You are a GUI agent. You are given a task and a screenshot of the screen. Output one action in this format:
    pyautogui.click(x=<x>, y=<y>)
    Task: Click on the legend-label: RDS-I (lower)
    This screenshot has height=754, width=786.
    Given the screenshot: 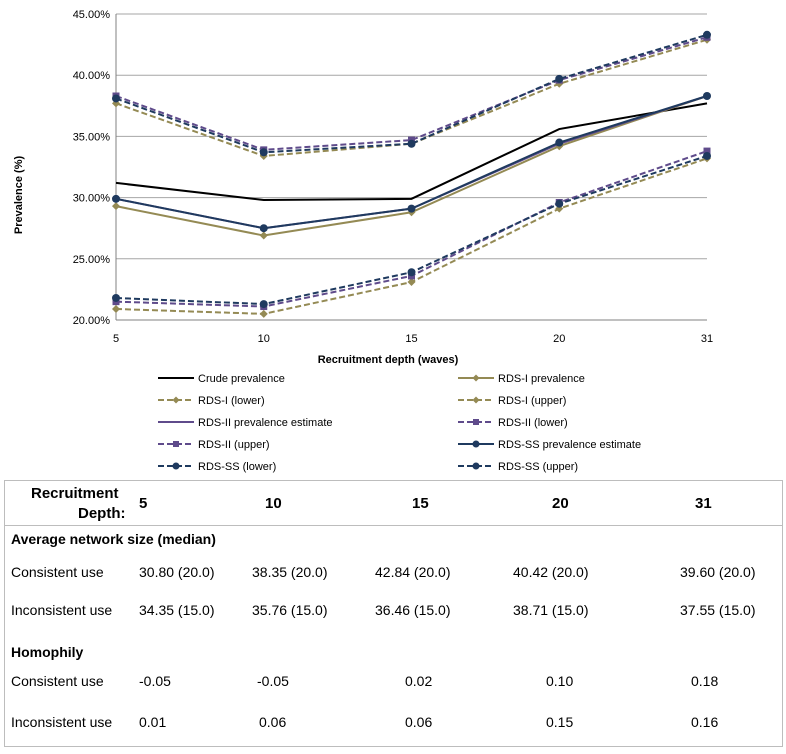 What is the action you would take?
    pyautogui.click(x=231, y=401)
    